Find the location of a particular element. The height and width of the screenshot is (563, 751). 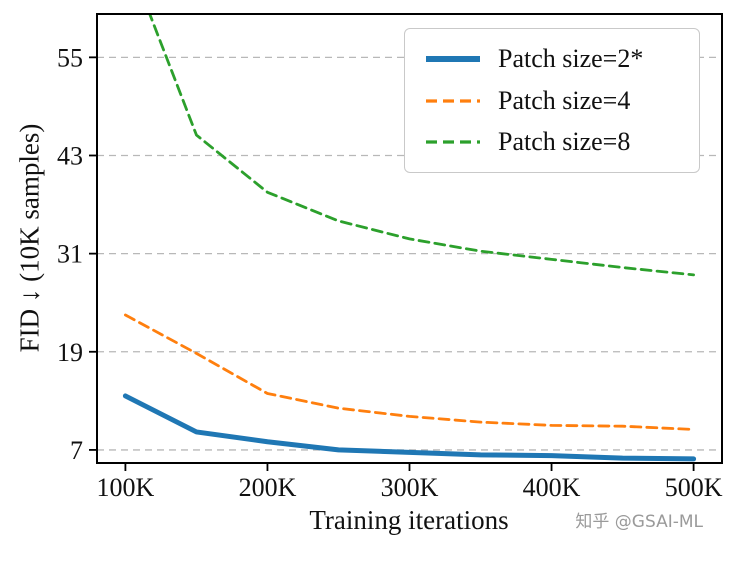

legend-item-patch2: Patch size=2* is located at coordinates (552, 60).